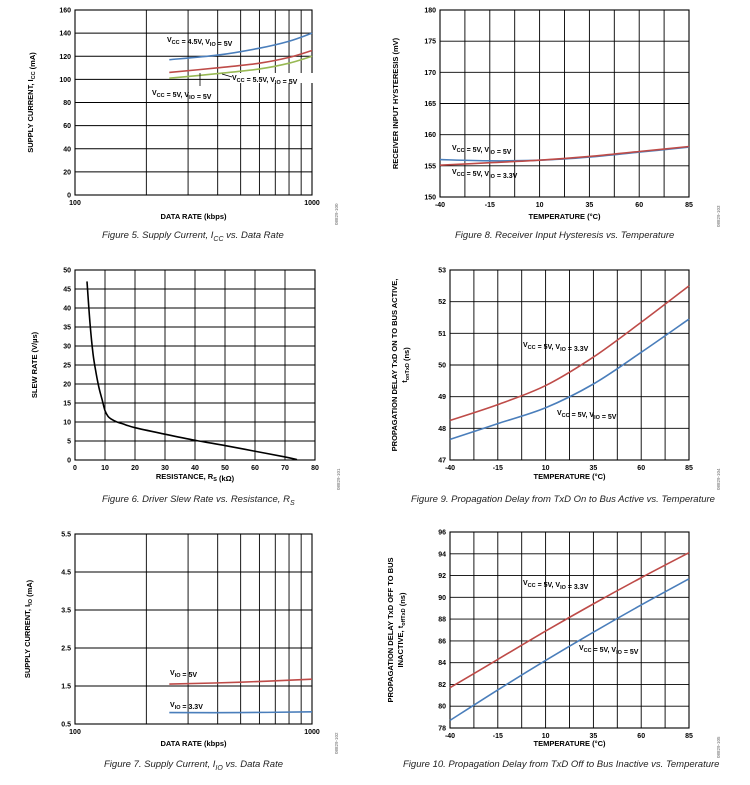 The height and width of the screenshot is (785, 750). What do you see at coordinates (66, 649) in the screenshot?
I see `y-tick-label: 2.5` at bounding box center [66, 649].